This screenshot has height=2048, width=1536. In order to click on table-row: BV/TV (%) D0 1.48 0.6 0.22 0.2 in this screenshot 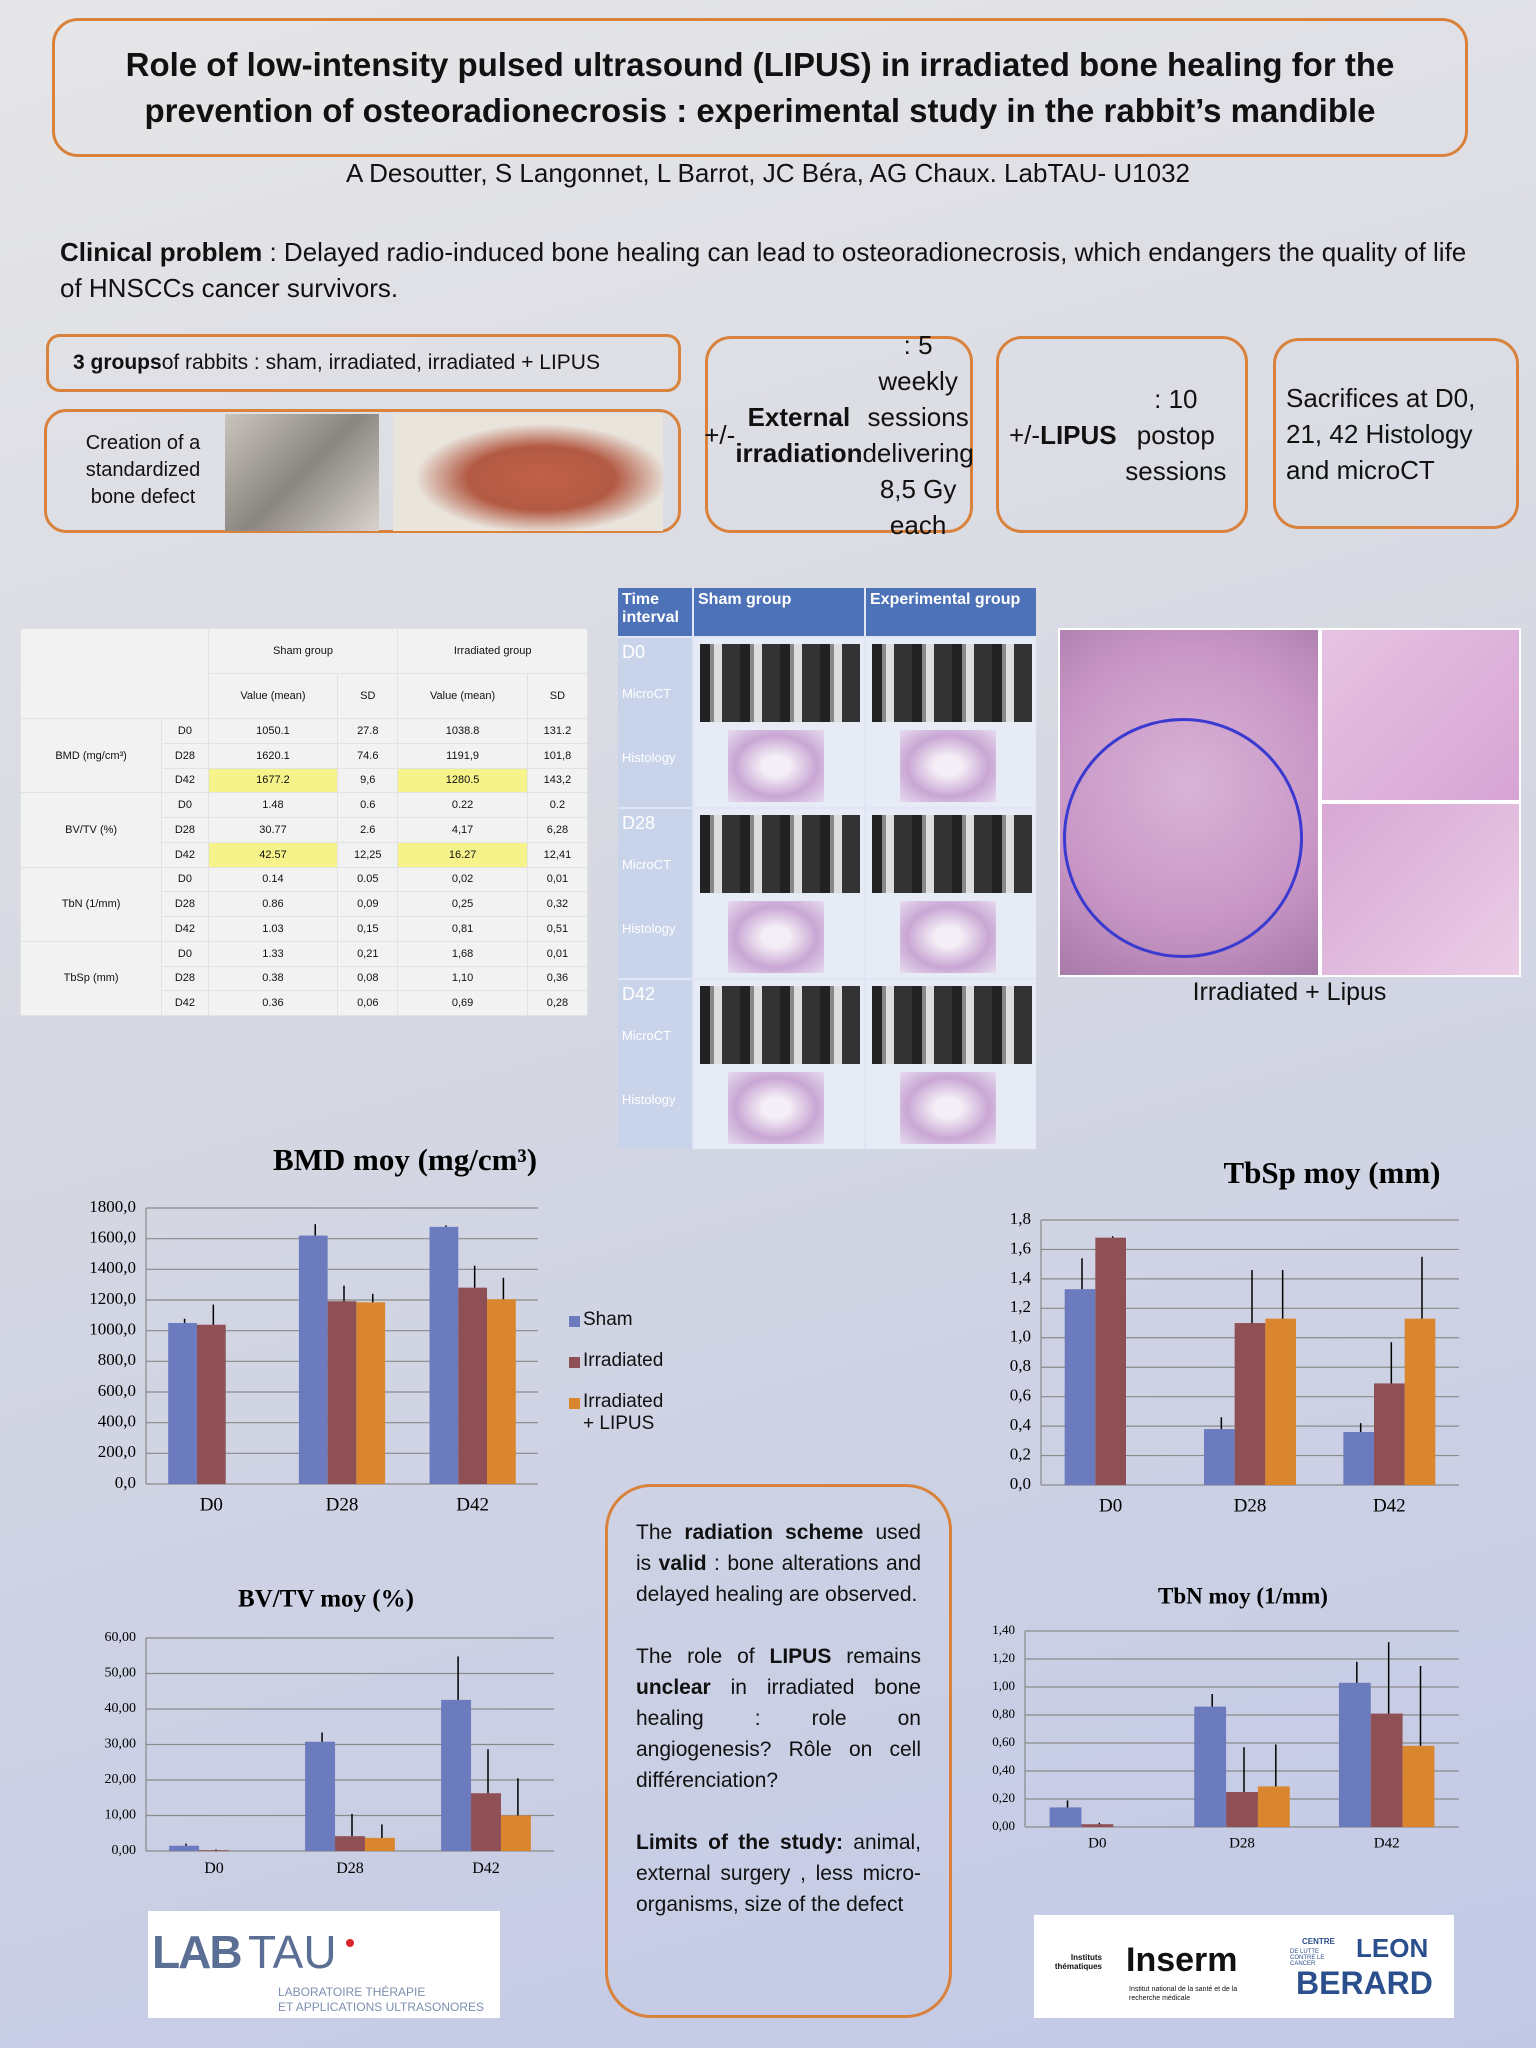, I will do `click(304, 830)`.